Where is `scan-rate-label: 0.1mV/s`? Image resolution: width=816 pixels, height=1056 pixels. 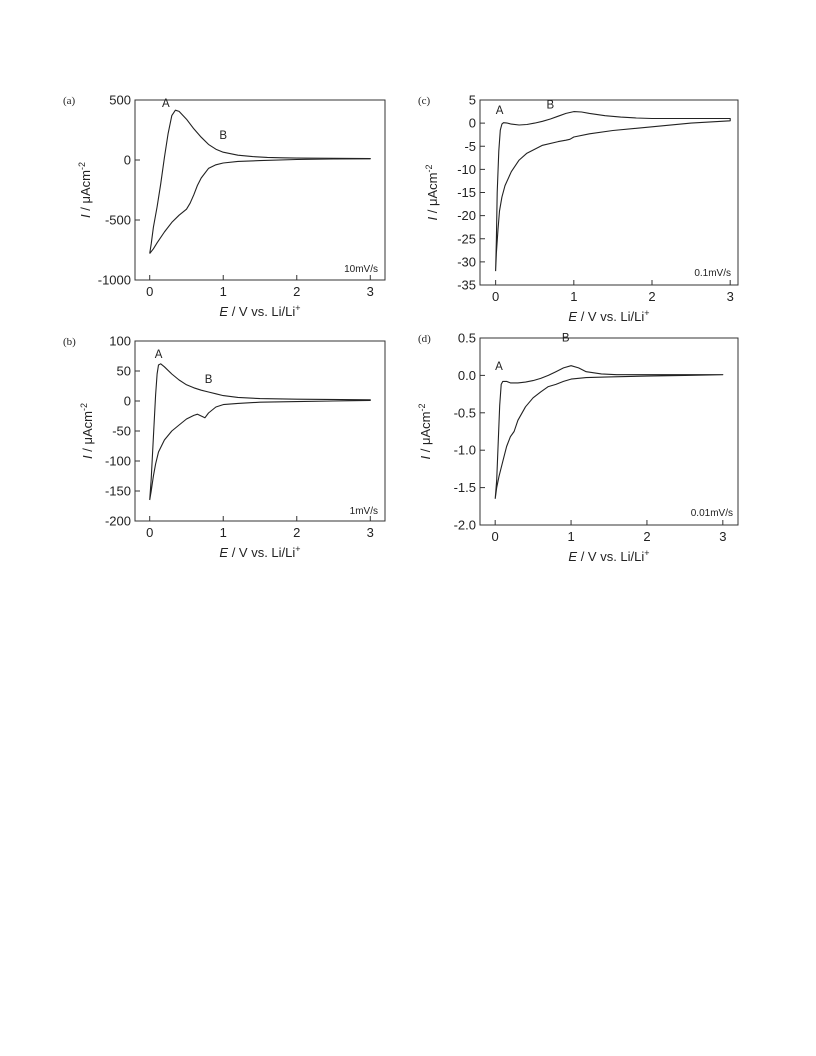
scan-rate-label: 0.1mV/s is located at coordinates (712, 273).